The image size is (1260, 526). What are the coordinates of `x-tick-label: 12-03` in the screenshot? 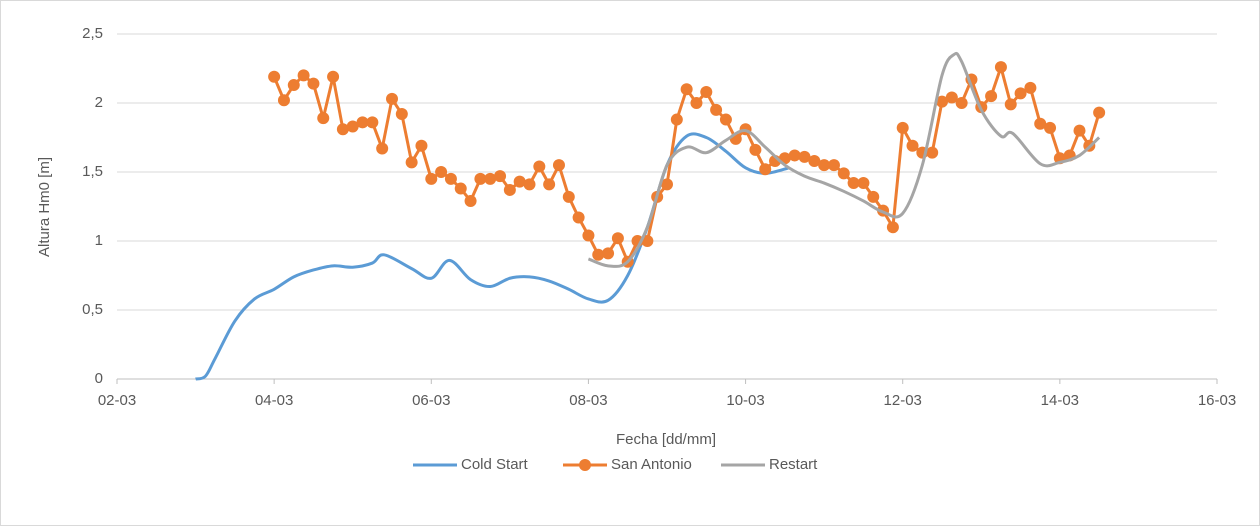 It's located at (903, 400).